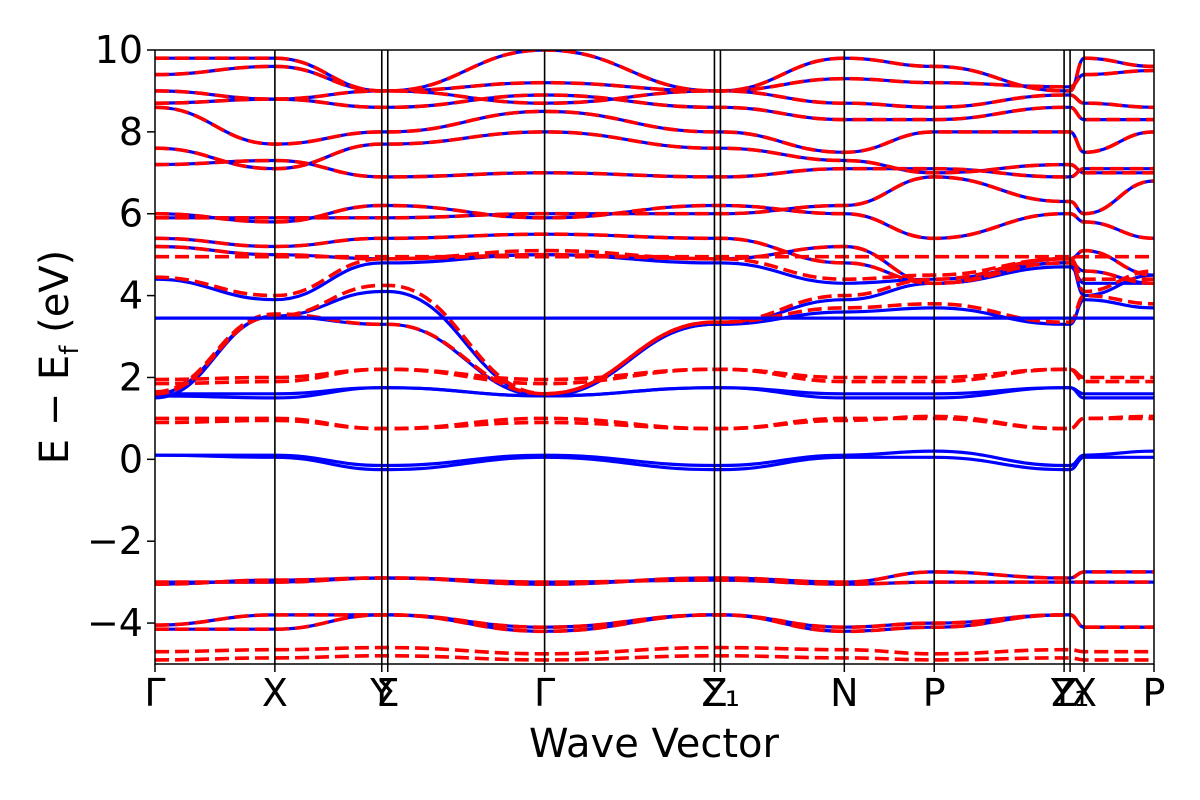 This screenshot has height=800, width=1200. Describe the element at coordinates (115, 623) in the screenshot. I see `y-tick-label: −4` at that location.